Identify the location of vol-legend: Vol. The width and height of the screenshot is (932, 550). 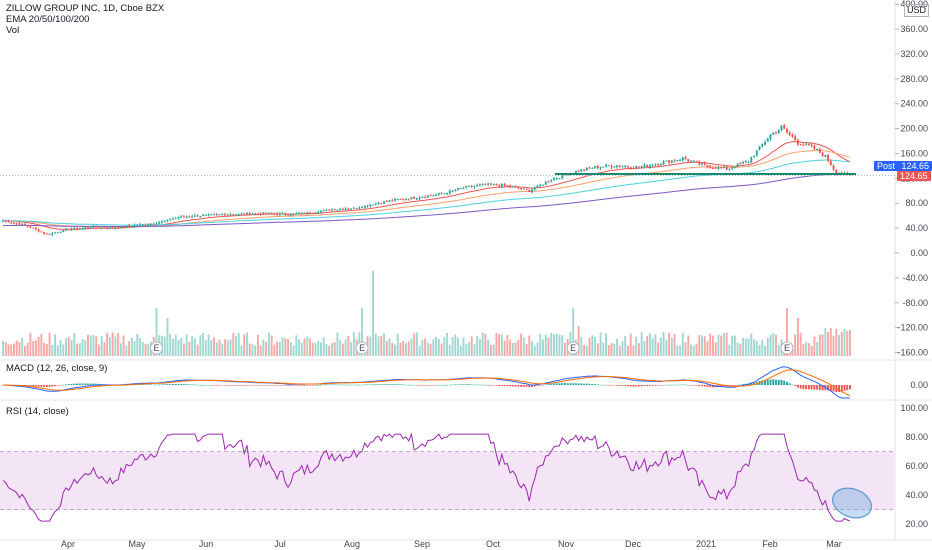
(13, 30).